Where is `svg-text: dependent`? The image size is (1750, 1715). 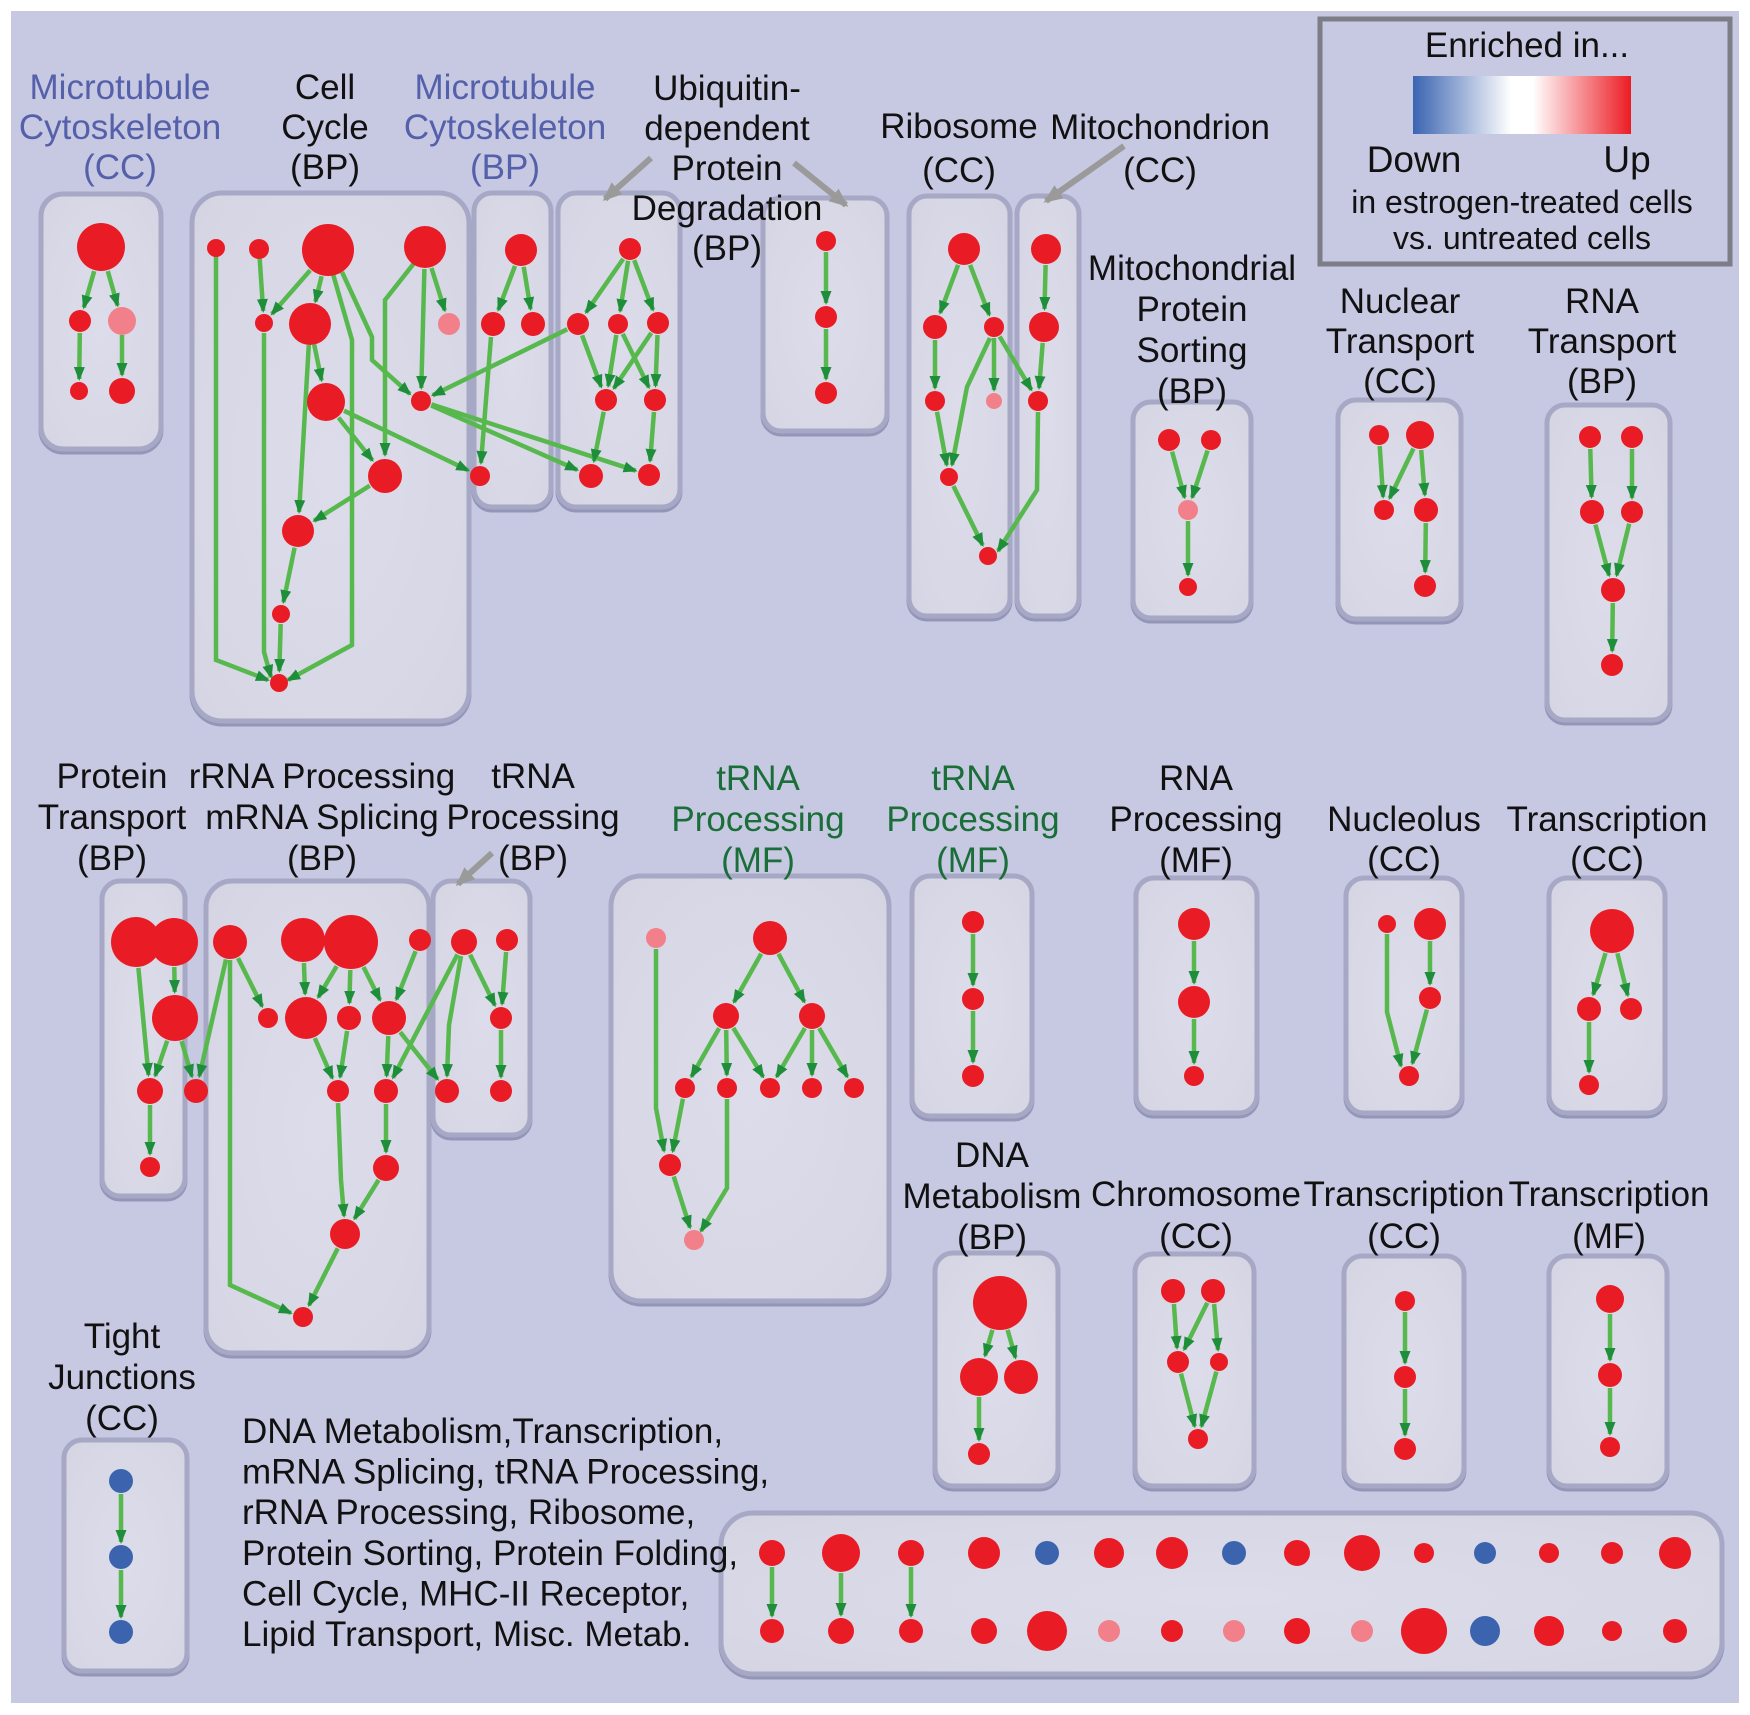 svg-text: dependent is located at coordinates (727, 128).